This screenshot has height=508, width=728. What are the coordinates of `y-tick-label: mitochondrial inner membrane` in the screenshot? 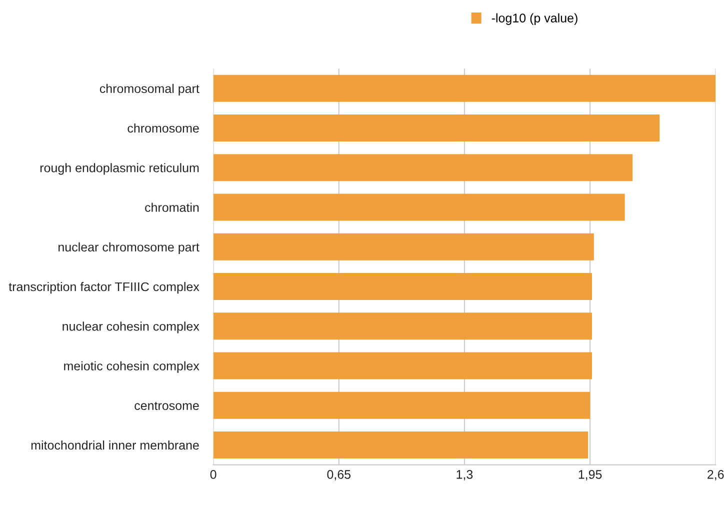 It's located at (115, 445).